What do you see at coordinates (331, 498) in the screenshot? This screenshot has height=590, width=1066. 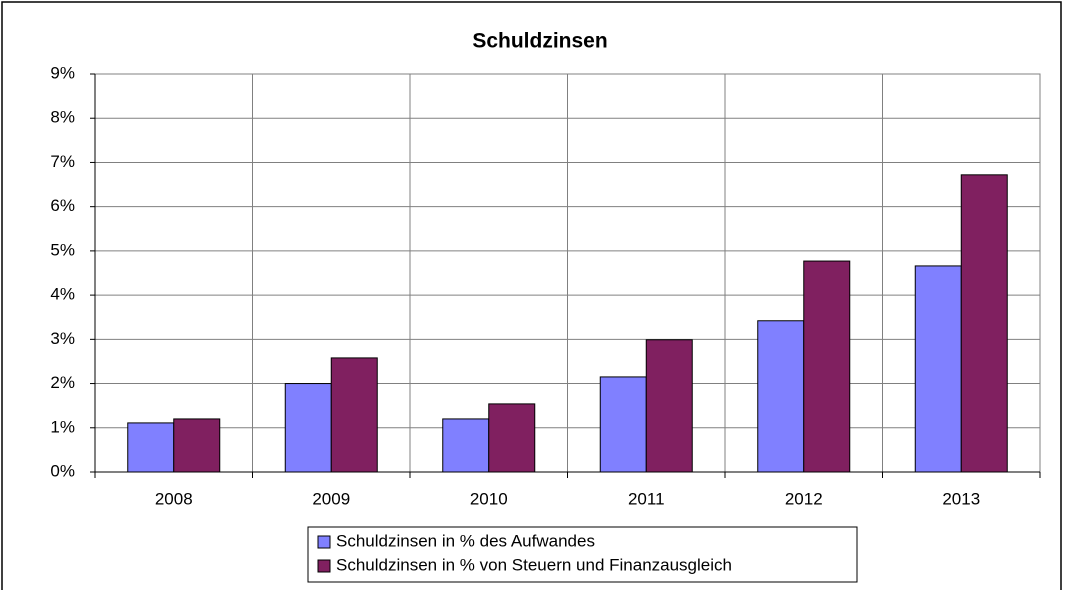 I see `x-tick-label: 2009` at bounding box center [331, 498].